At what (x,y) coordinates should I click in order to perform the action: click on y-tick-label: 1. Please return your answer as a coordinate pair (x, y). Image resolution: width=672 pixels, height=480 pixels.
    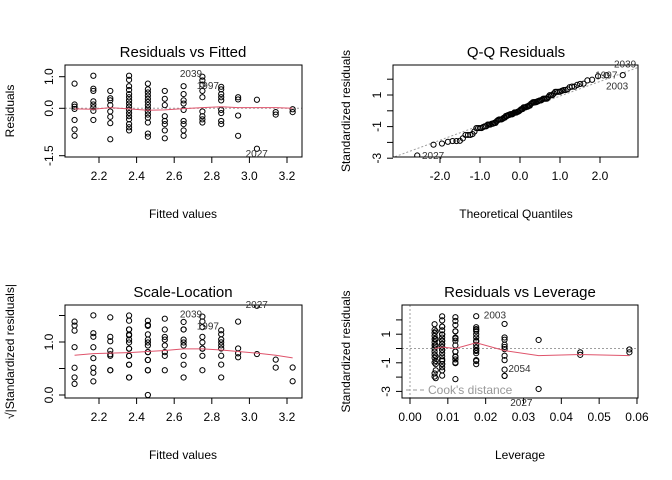
    Looking at the image, I should click on (386, 334).